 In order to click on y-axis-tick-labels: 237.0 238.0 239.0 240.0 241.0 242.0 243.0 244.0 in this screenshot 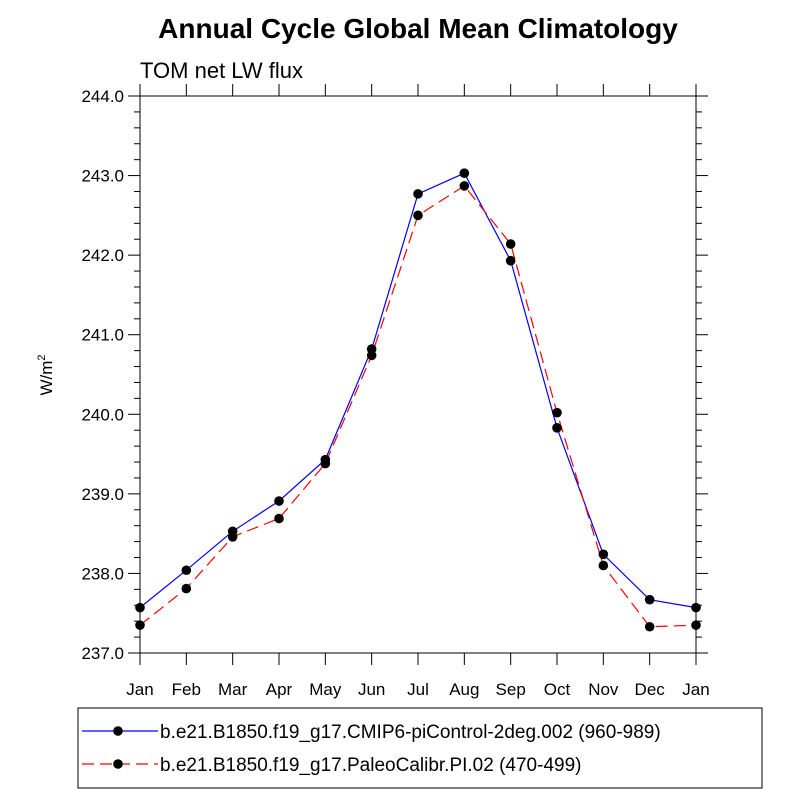, I will do `click(102, 375)`.